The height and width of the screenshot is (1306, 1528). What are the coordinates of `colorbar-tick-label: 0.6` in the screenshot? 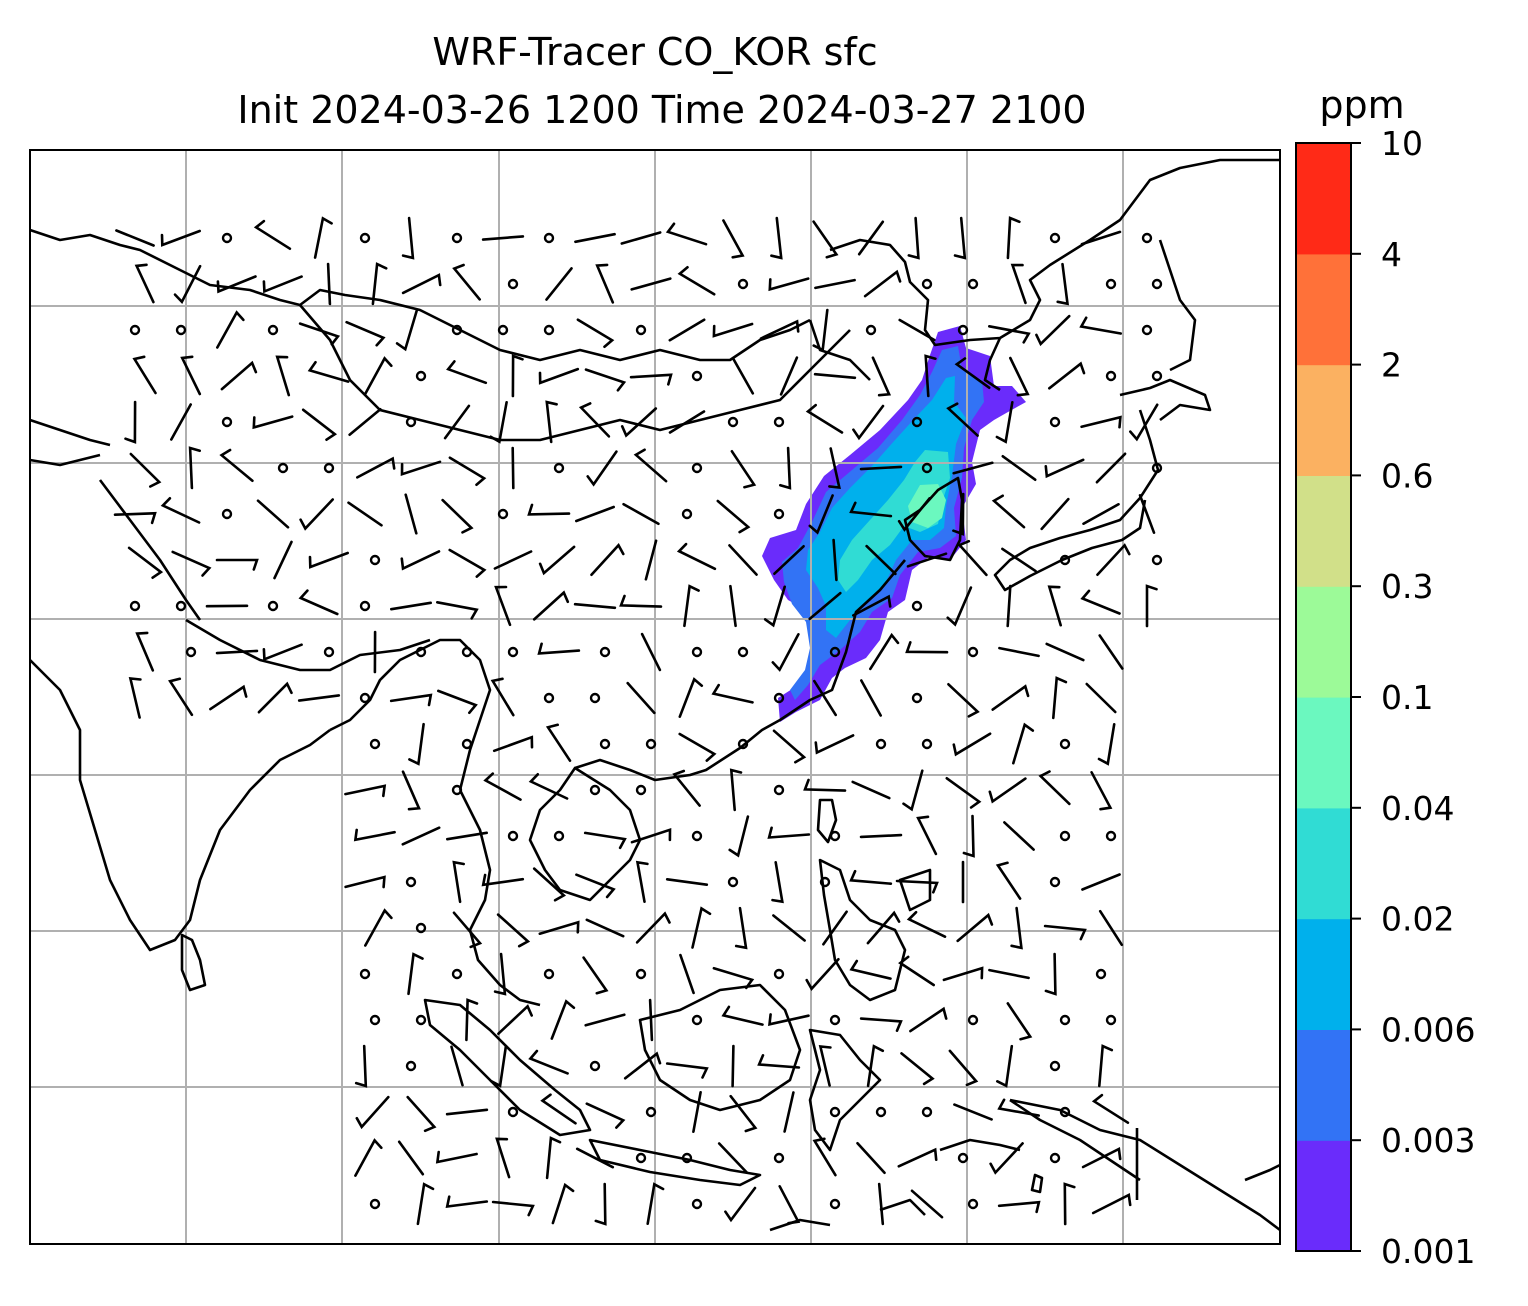 It's located at (1407, 475).